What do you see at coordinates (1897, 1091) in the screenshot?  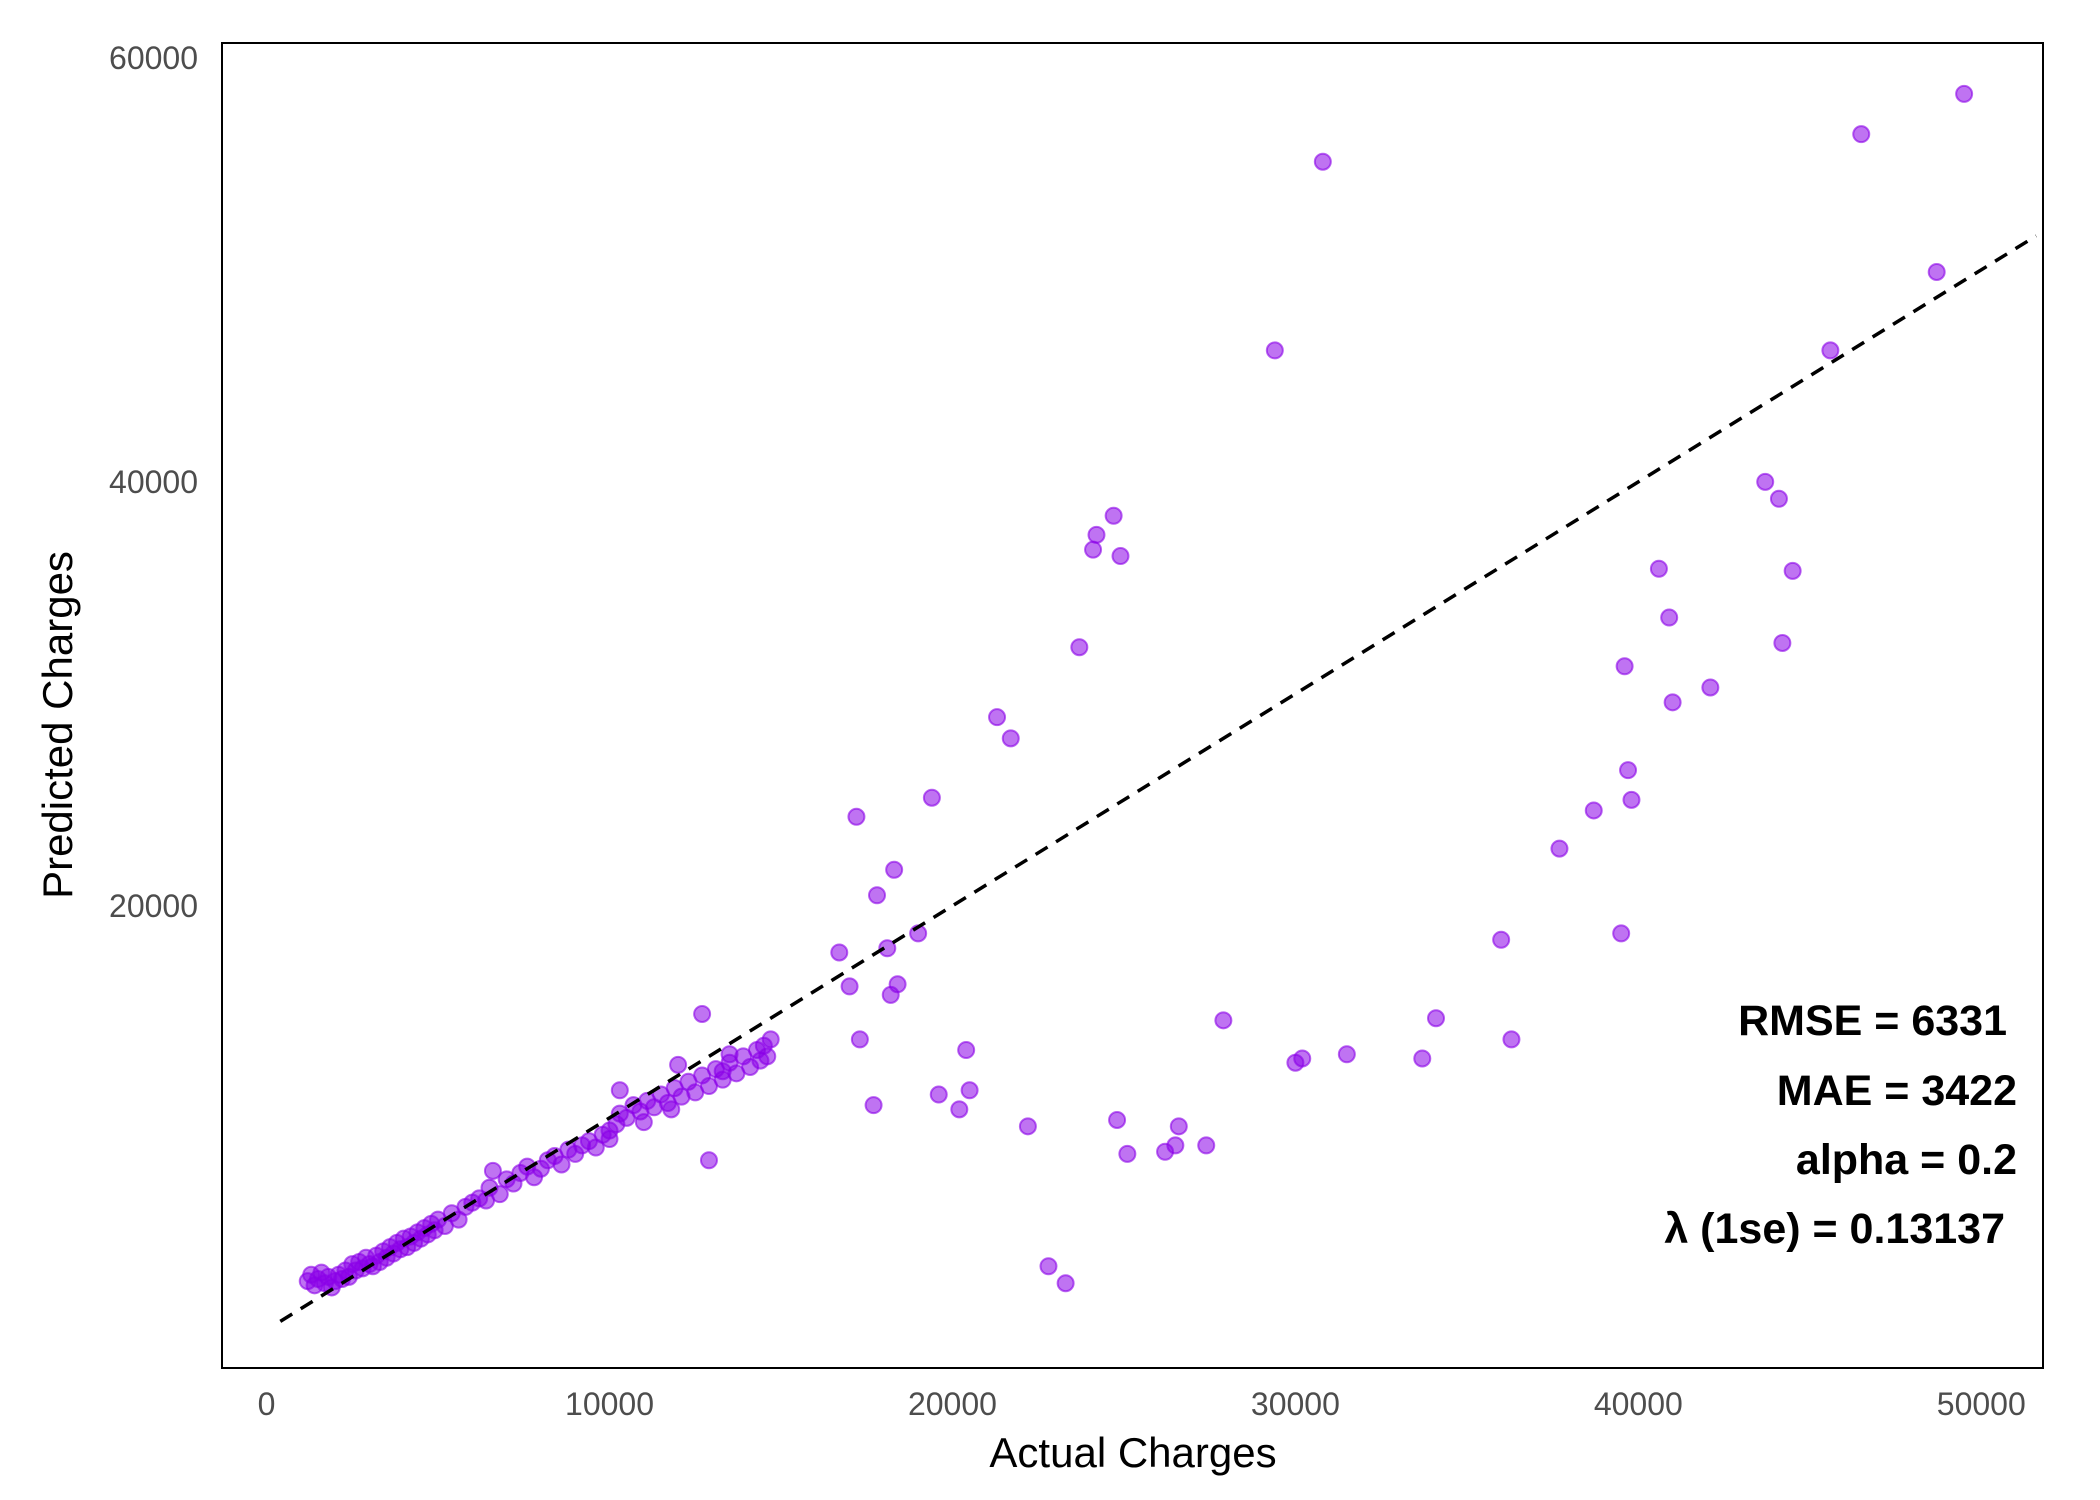 I see `annotation-mae: MAE = 3422` at bounding box center [1897, 1091].